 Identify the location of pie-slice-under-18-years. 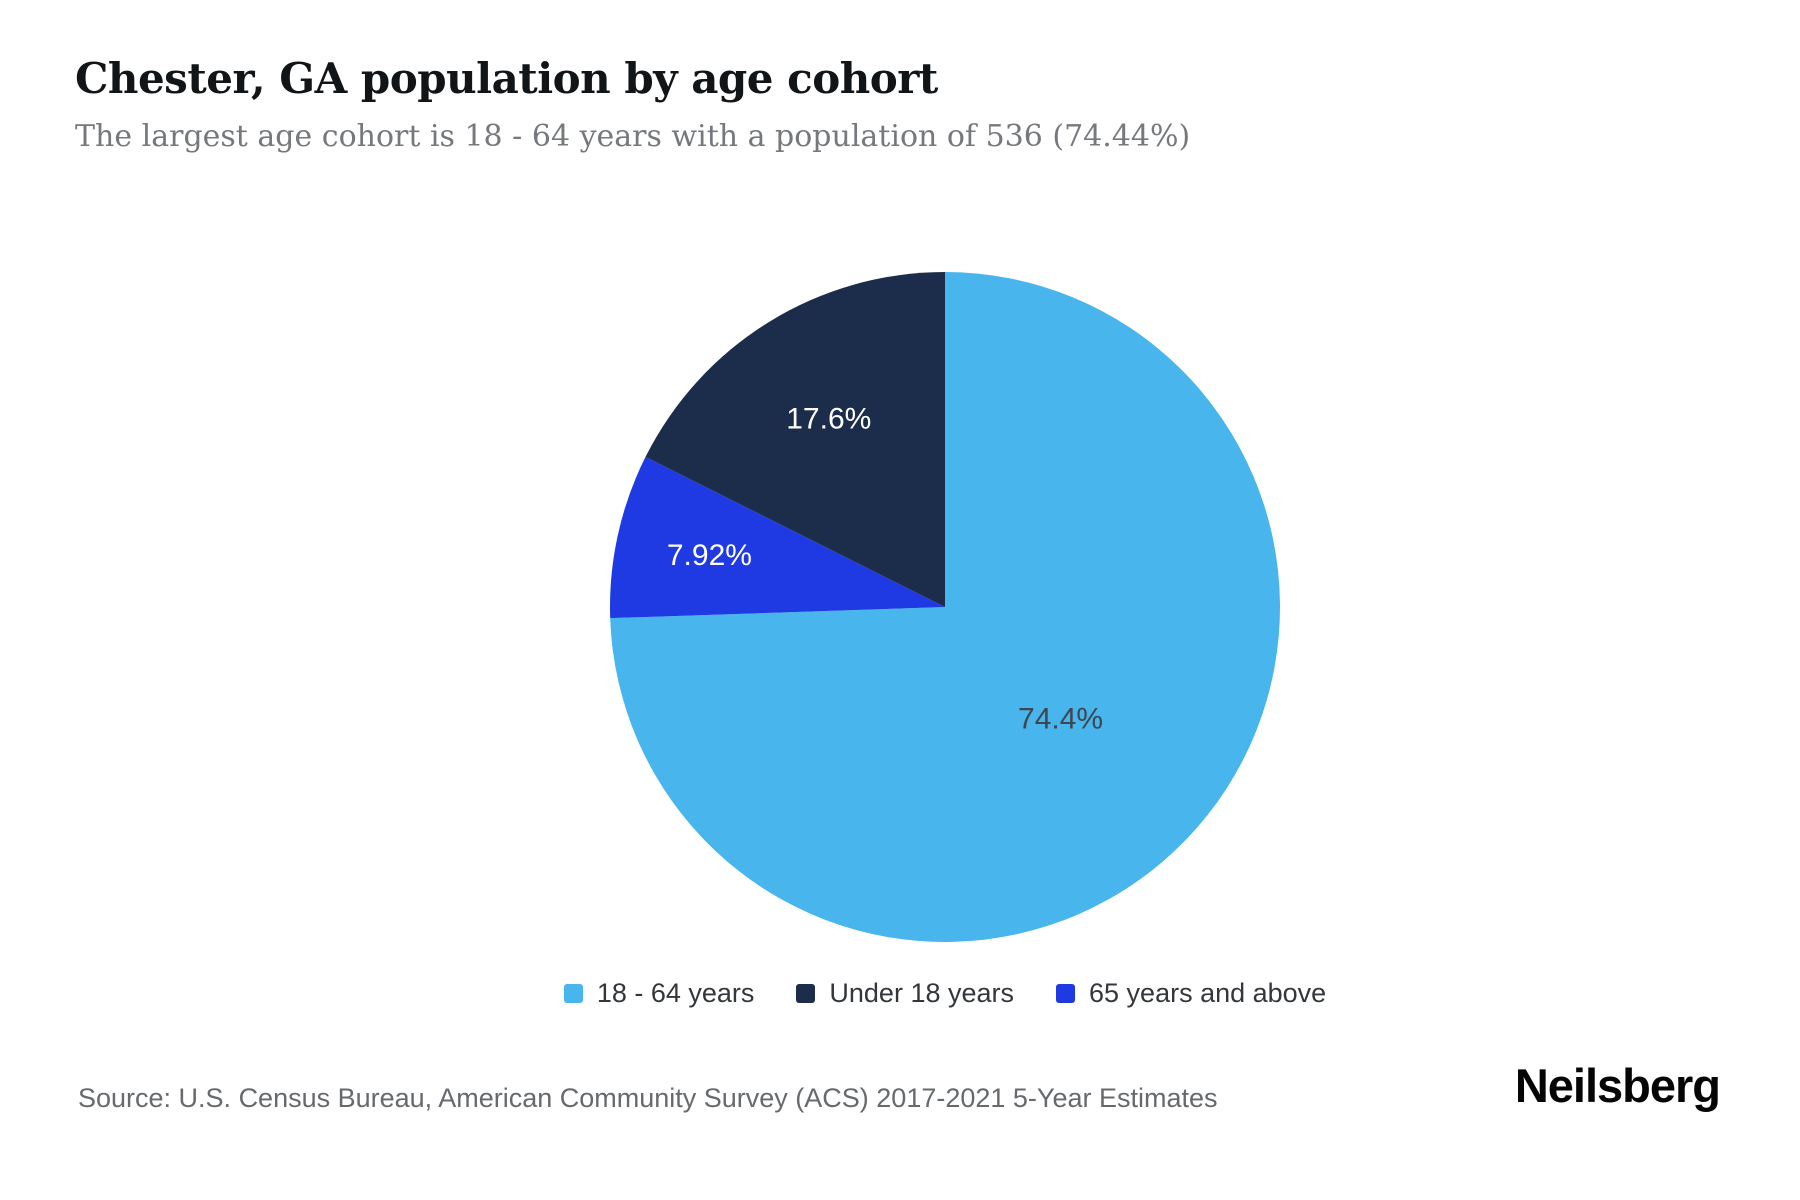
(795, 439).